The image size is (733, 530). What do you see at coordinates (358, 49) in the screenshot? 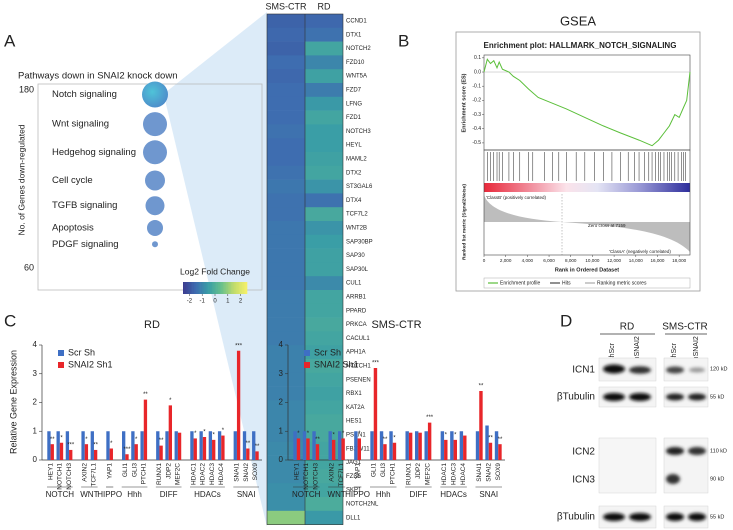
I see `row-label: NOTCH2` at bounding box center [358, 49].